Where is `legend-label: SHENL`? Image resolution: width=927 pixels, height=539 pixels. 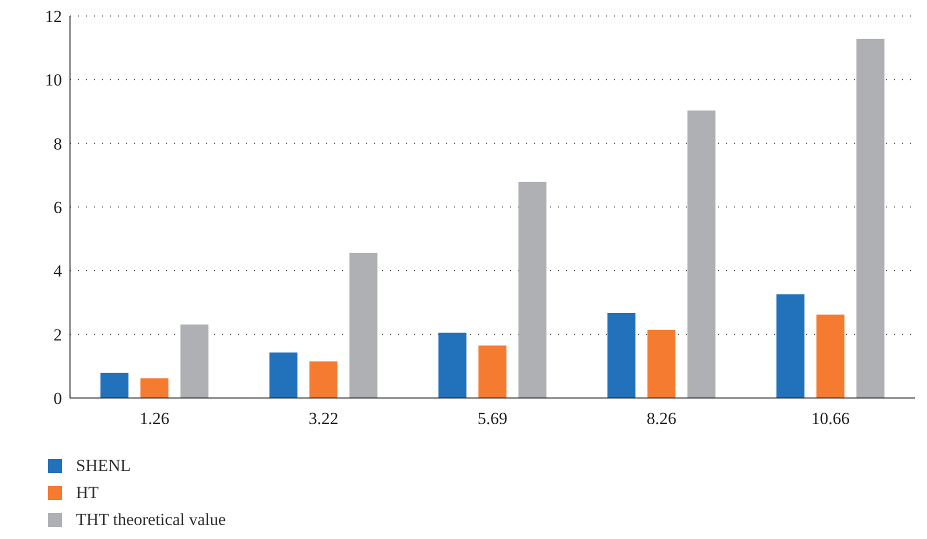
legend-label: SHENL is located at coordinates (103, 466).